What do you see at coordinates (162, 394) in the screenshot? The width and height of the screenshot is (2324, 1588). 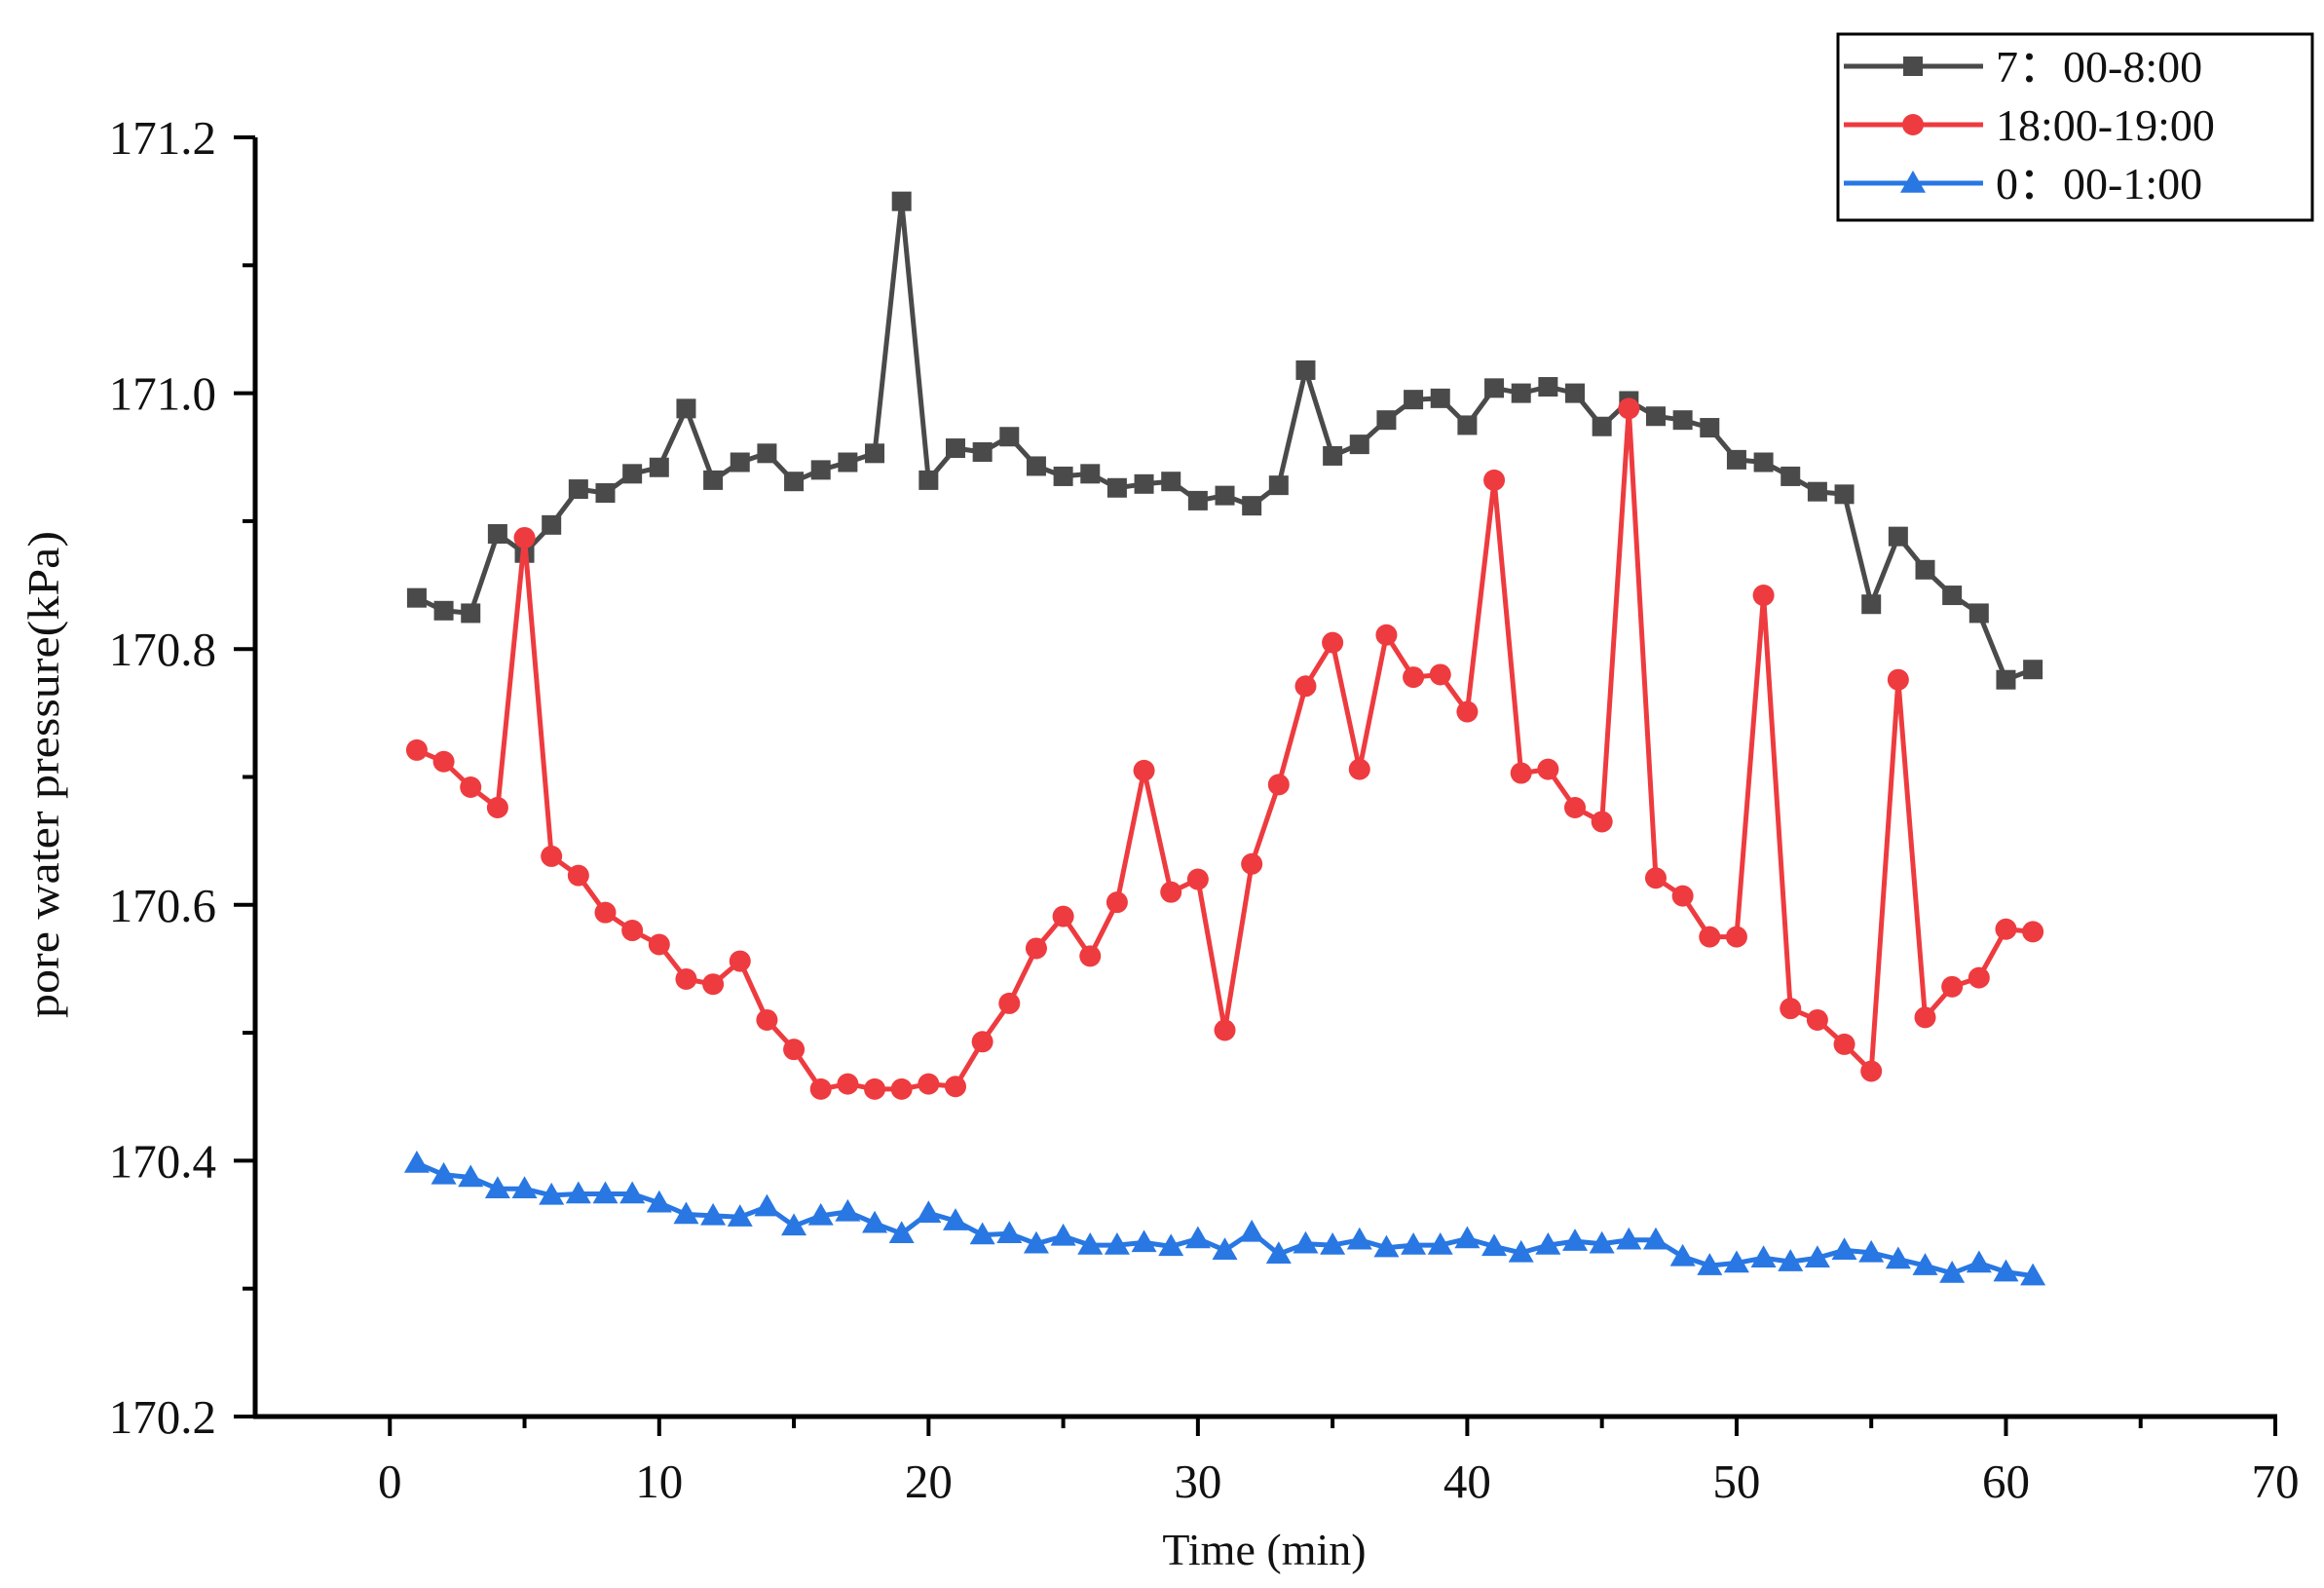 I see `y-tick-label: 171.0` at bounding box center [162, 394].